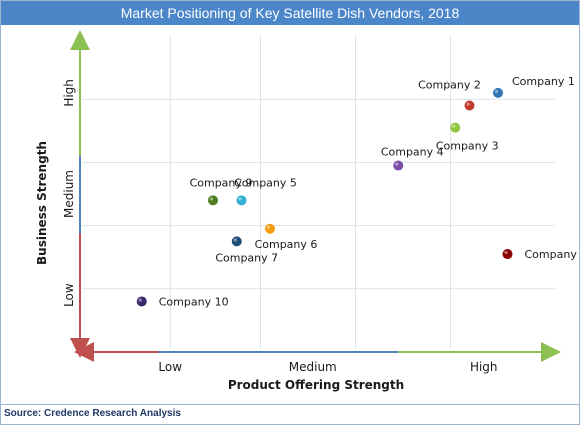 The image size is (580, 425). What do you see at coordinates (194, 301) in the screenshot?
I see `point-label-company-10: Company 10` at bounding box center [194, 301].